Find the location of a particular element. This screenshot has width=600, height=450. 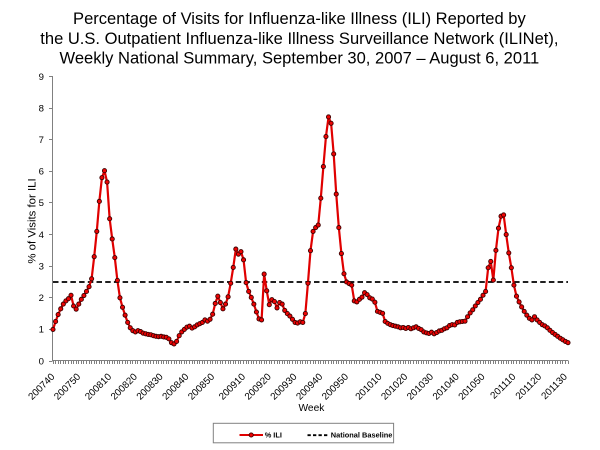

svg-text: Week is located at coordinates (311, 408).